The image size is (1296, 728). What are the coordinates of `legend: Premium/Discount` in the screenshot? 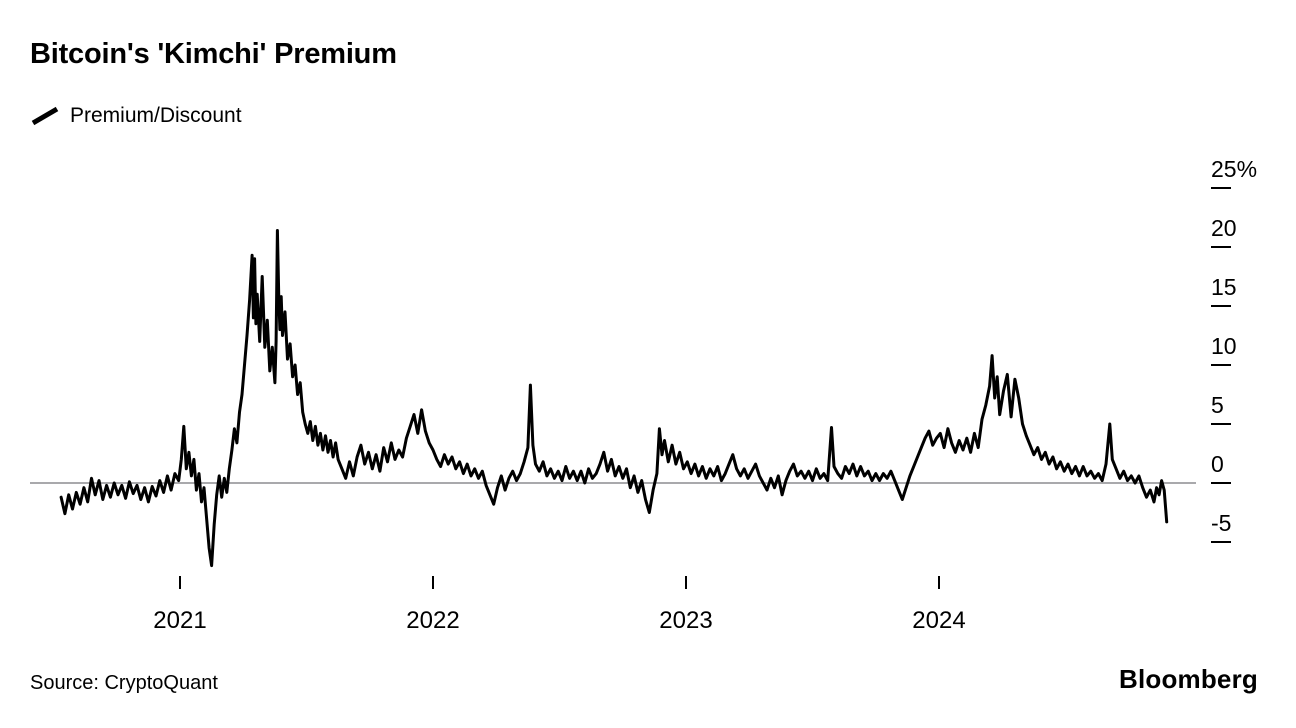 It's located at (136, 116).